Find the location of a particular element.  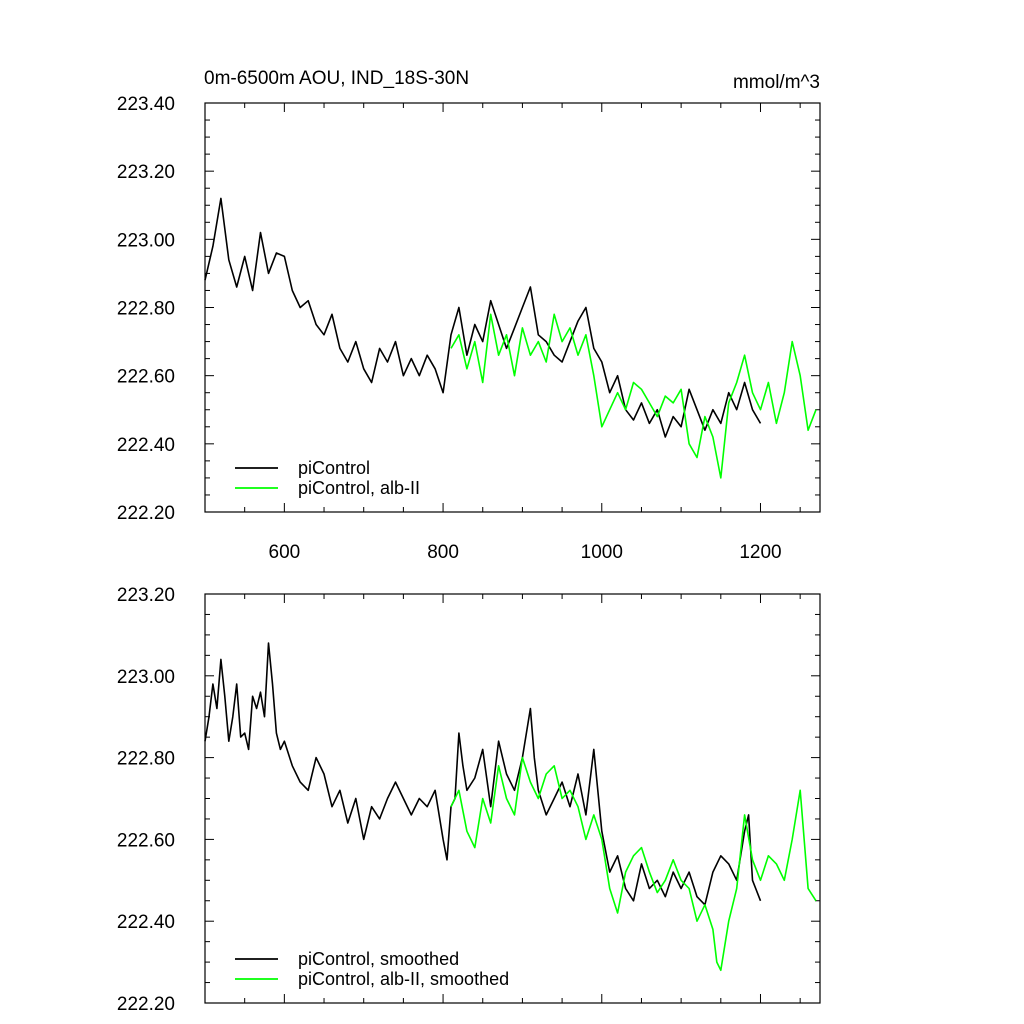

x-tick-label: 1200 is located at coordinates (760, 552).